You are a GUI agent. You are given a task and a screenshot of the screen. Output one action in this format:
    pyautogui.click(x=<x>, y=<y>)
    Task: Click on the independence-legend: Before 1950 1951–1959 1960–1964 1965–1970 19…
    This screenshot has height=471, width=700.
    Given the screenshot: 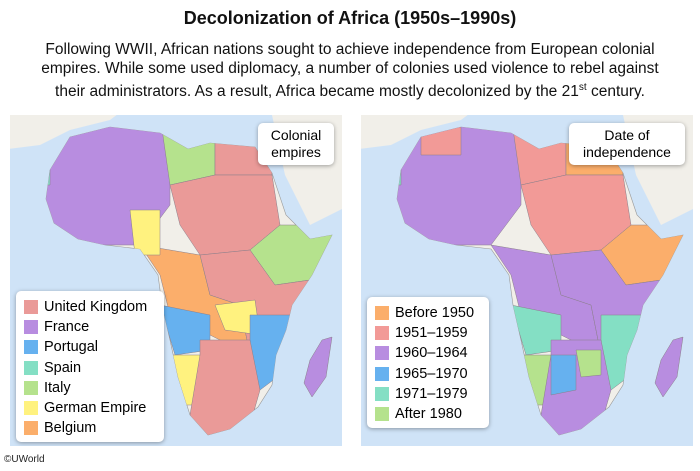 What is the action you would take?
    pyautogui.click(x=428, y=363)
    